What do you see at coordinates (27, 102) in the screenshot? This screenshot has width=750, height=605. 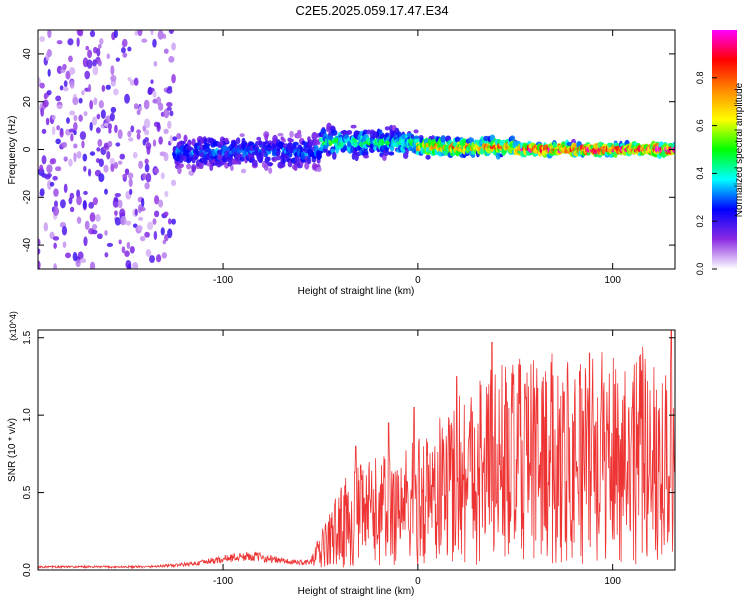 I see `spectrogram-y-tick-label: 20` at bounding box center [27, 102].